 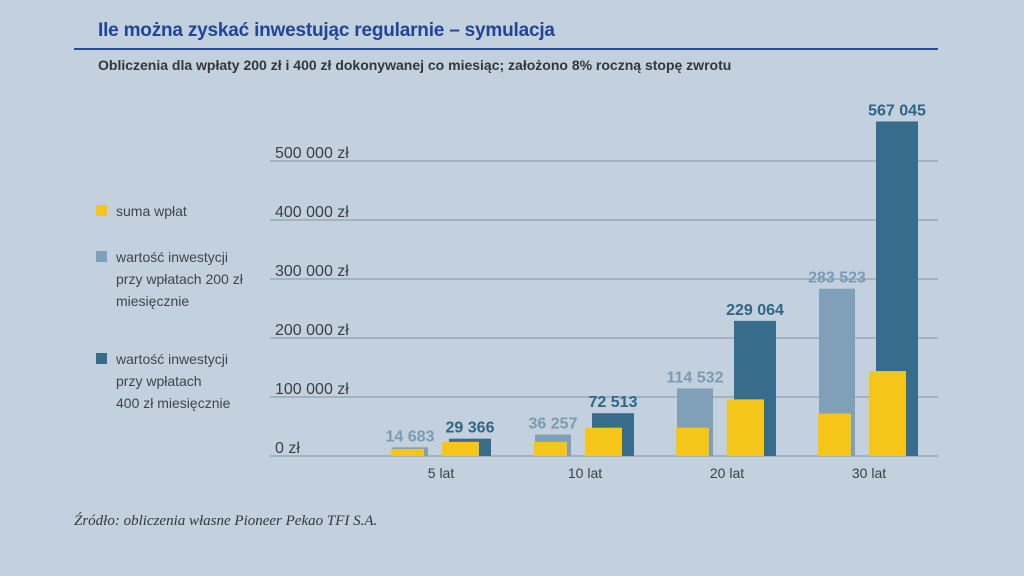 What do you see at coordinates (755, 310) in the screenshot?
I see `data-label: 229 064` at bounding box center [755, 310].